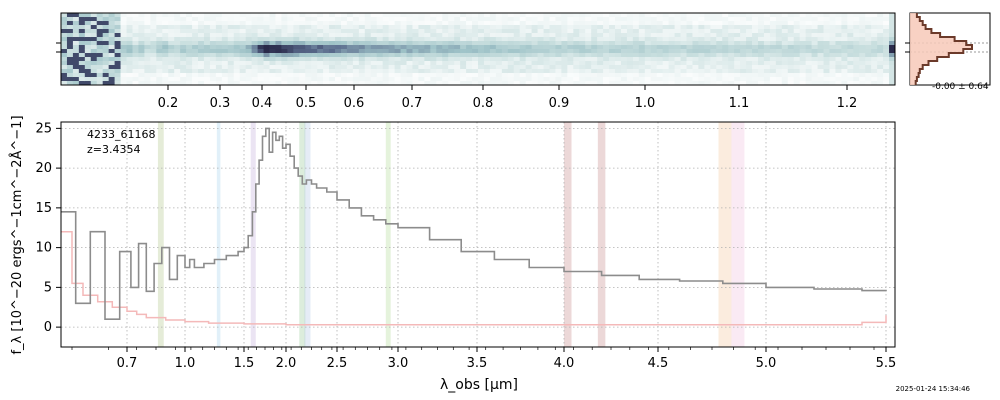  I want to click on shaded-band, so click(738, 234).